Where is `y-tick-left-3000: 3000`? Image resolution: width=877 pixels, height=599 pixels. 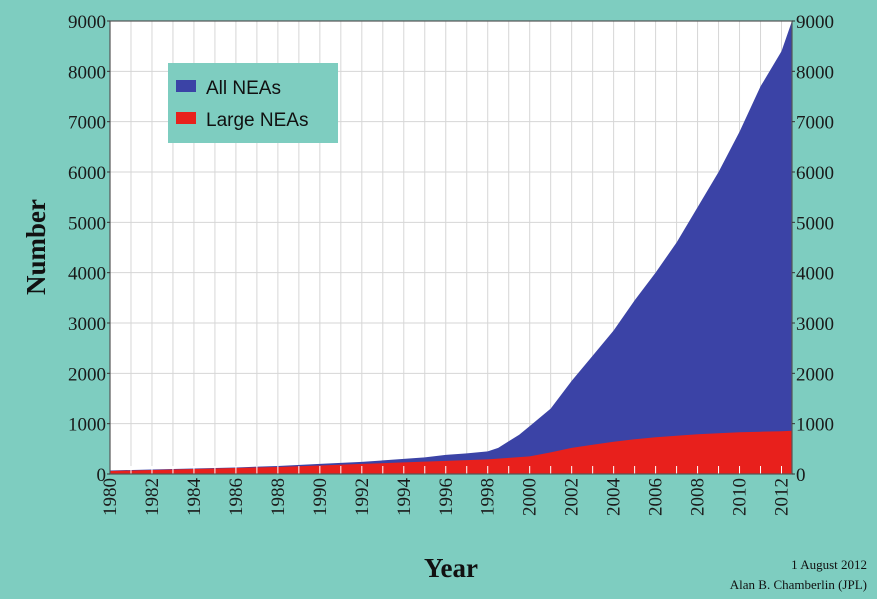
y-tick-left-3000: 3000 is located at coordinates (87, 324).